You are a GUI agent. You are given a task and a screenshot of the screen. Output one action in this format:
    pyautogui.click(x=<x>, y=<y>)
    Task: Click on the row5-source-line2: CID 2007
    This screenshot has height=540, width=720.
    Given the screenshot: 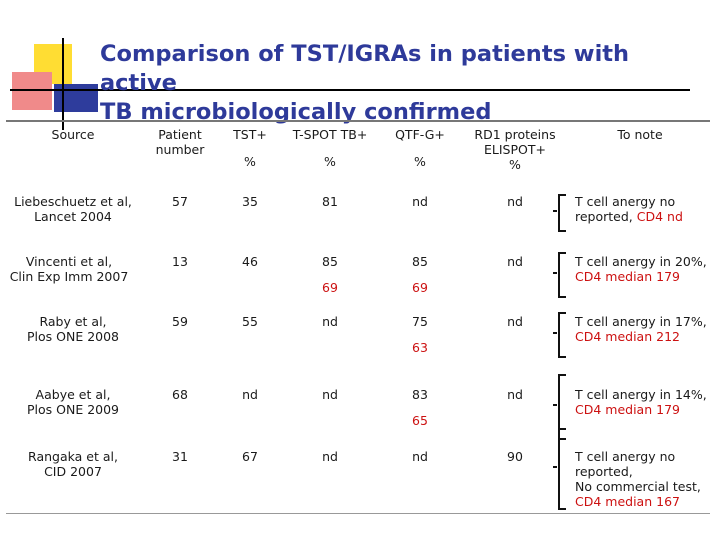 What is the action you would take?
    pyautogui.click(x=73, y=471)
    